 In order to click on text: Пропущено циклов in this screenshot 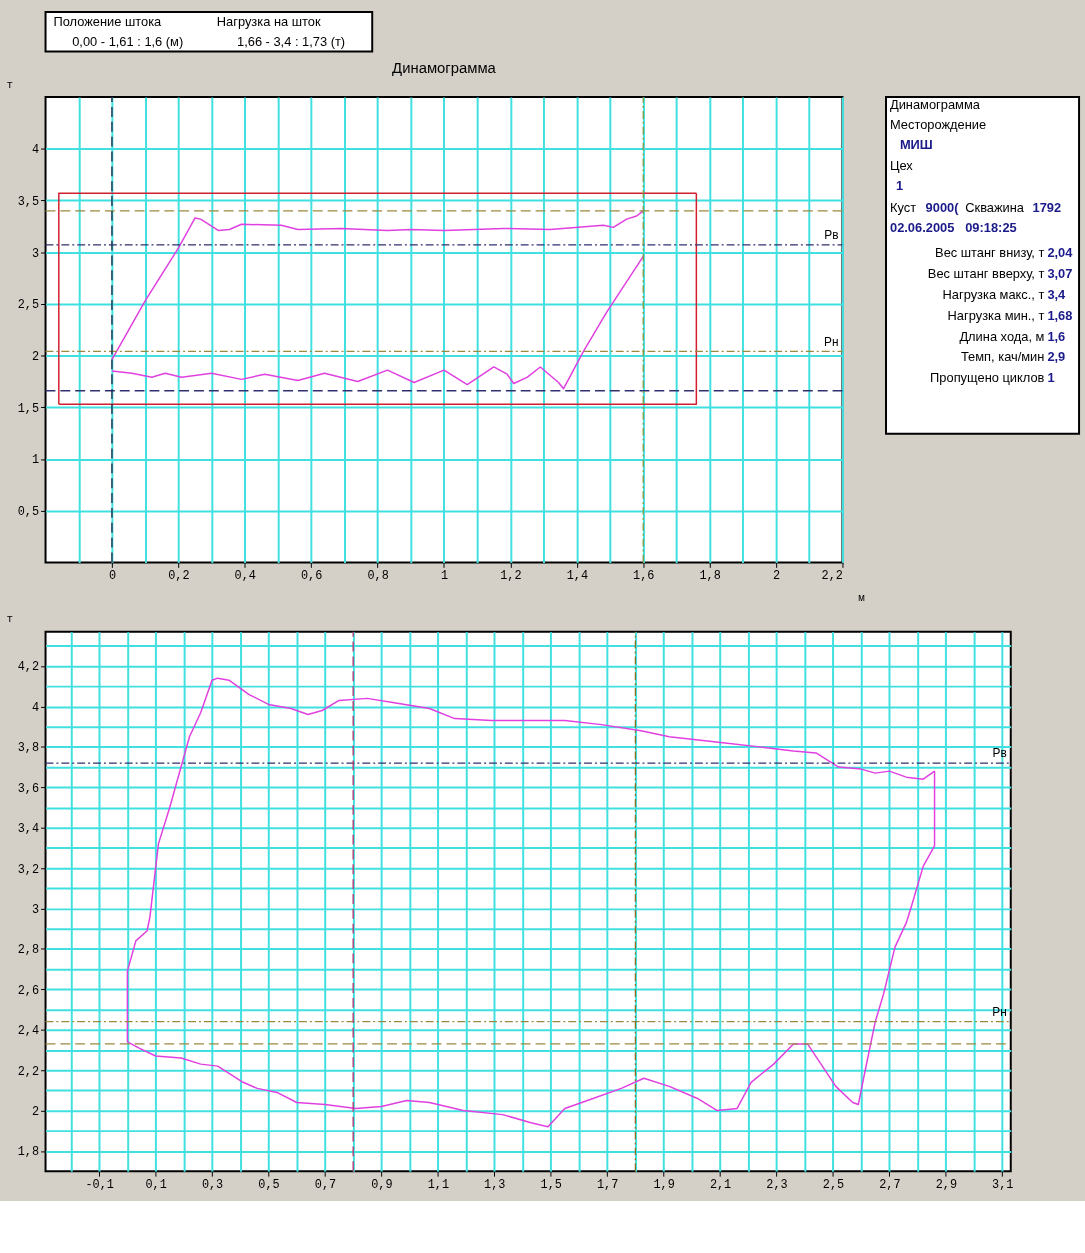, I will do `click(987, 378)`.